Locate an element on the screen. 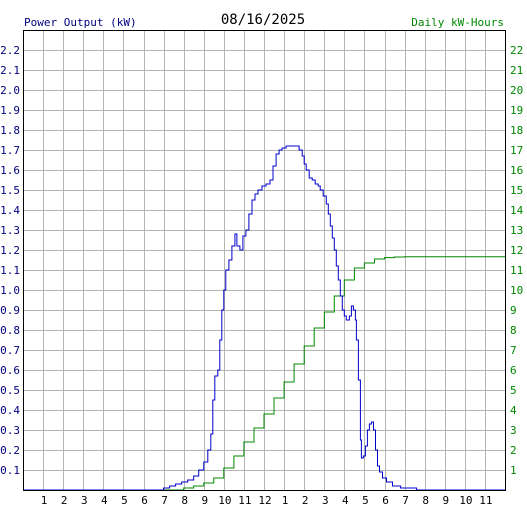 Image resolution: width=527 pixels, height=510 pixels. y-right-tick-label: 15 is located at coordinates (516, 190).